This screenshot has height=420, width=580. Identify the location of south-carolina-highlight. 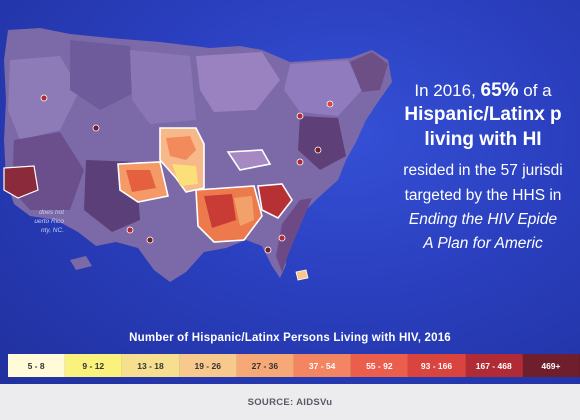
(275, 201).